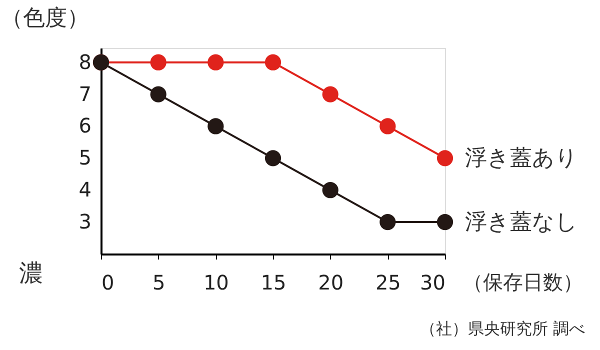 The height and width of the screenshot is (350, 600). Describe the element at coordinates (502, 328) in the screenshot. I see `text: （社）県央研究所 調べ` at that location.